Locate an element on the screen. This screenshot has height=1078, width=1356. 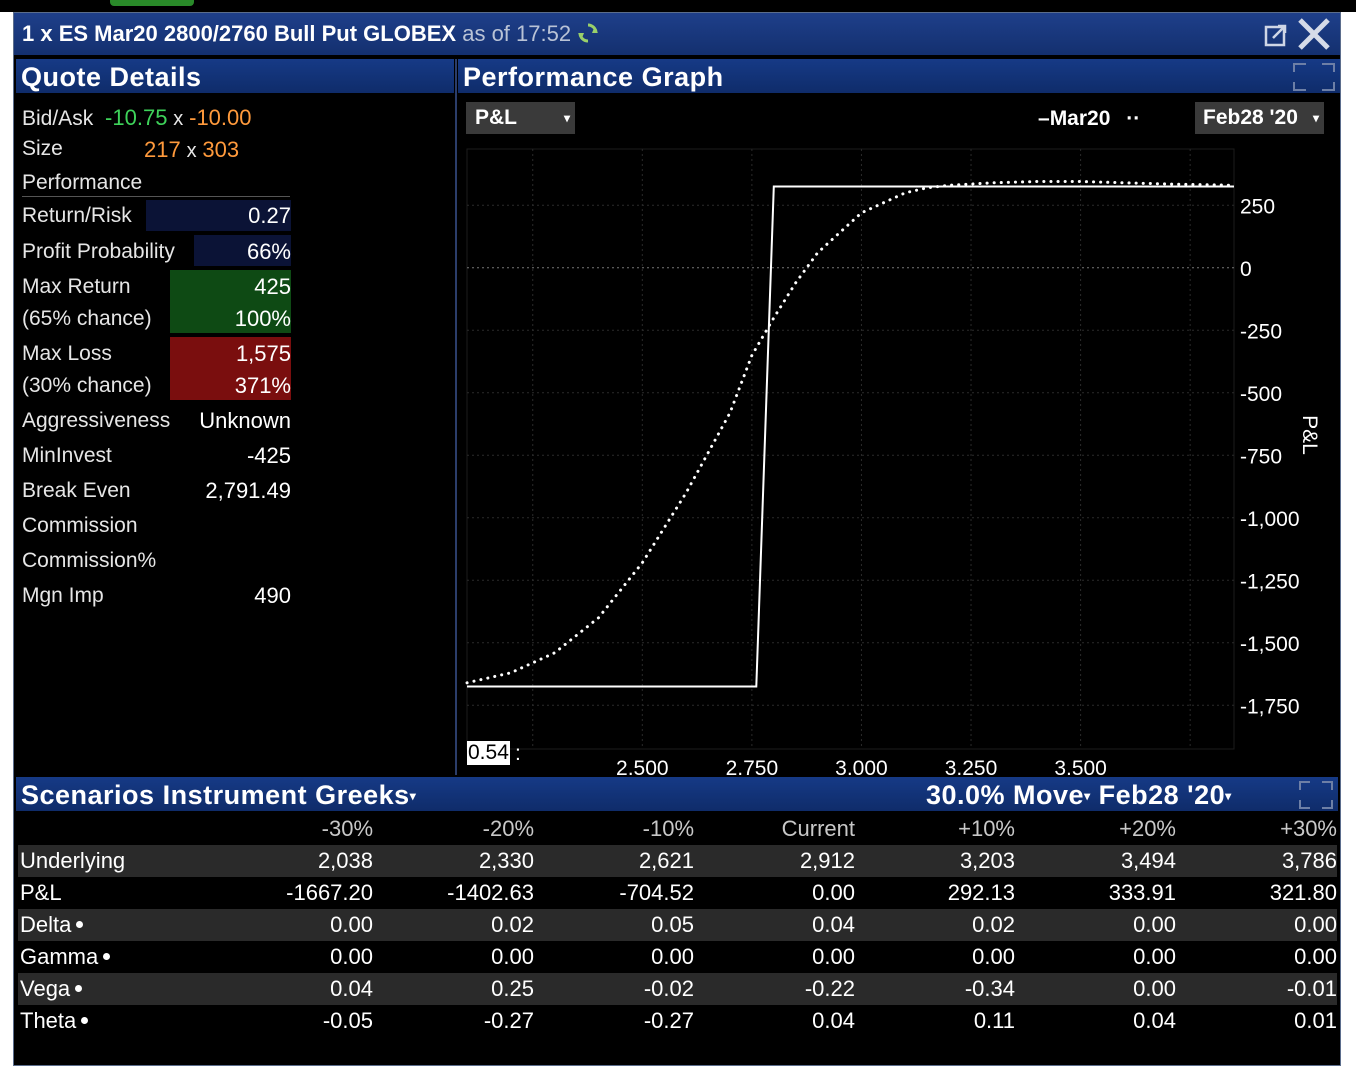
y-axis-label: P&L is located at coordinates (1309, 435).